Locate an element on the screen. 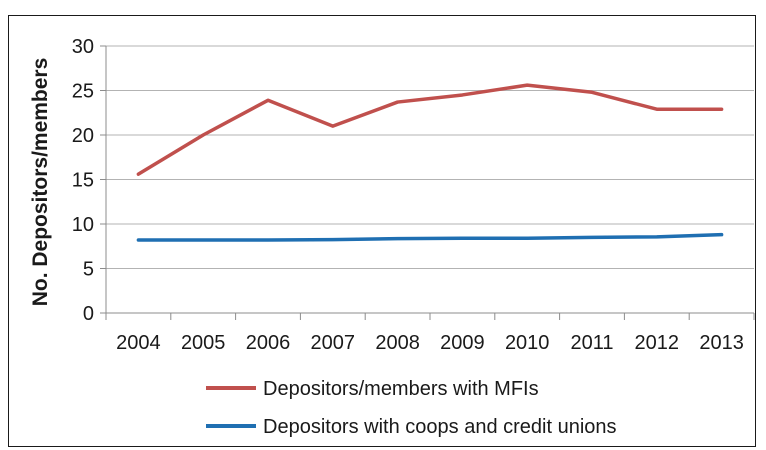 The image size is (766, 450). x-tick-label: 2012 is located at coordinates (657, 343).